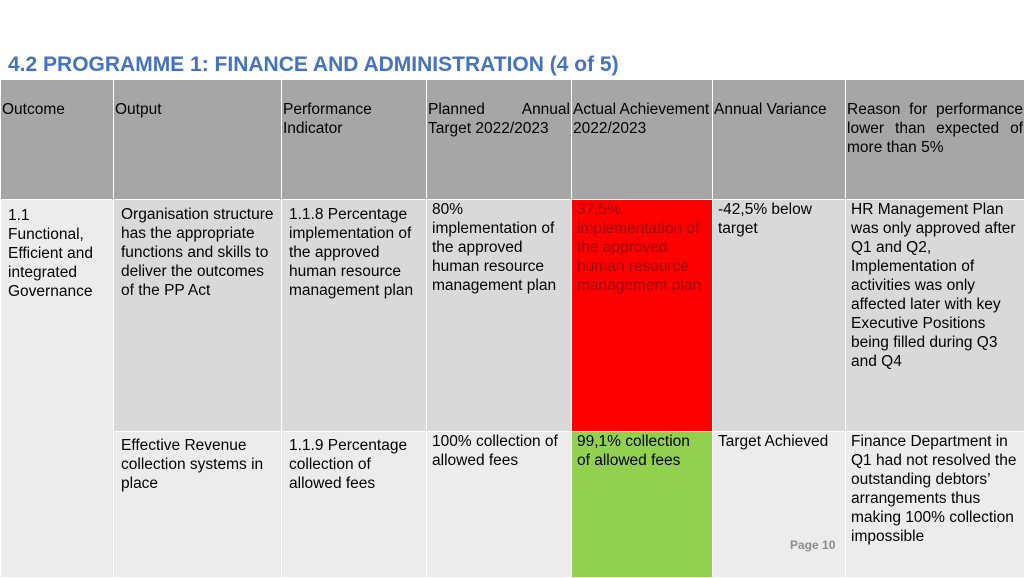 Image resolution: width=1024 pixels, height=578 pixels. I want to click on header-variance: Annual Variance, so click(779, 140).